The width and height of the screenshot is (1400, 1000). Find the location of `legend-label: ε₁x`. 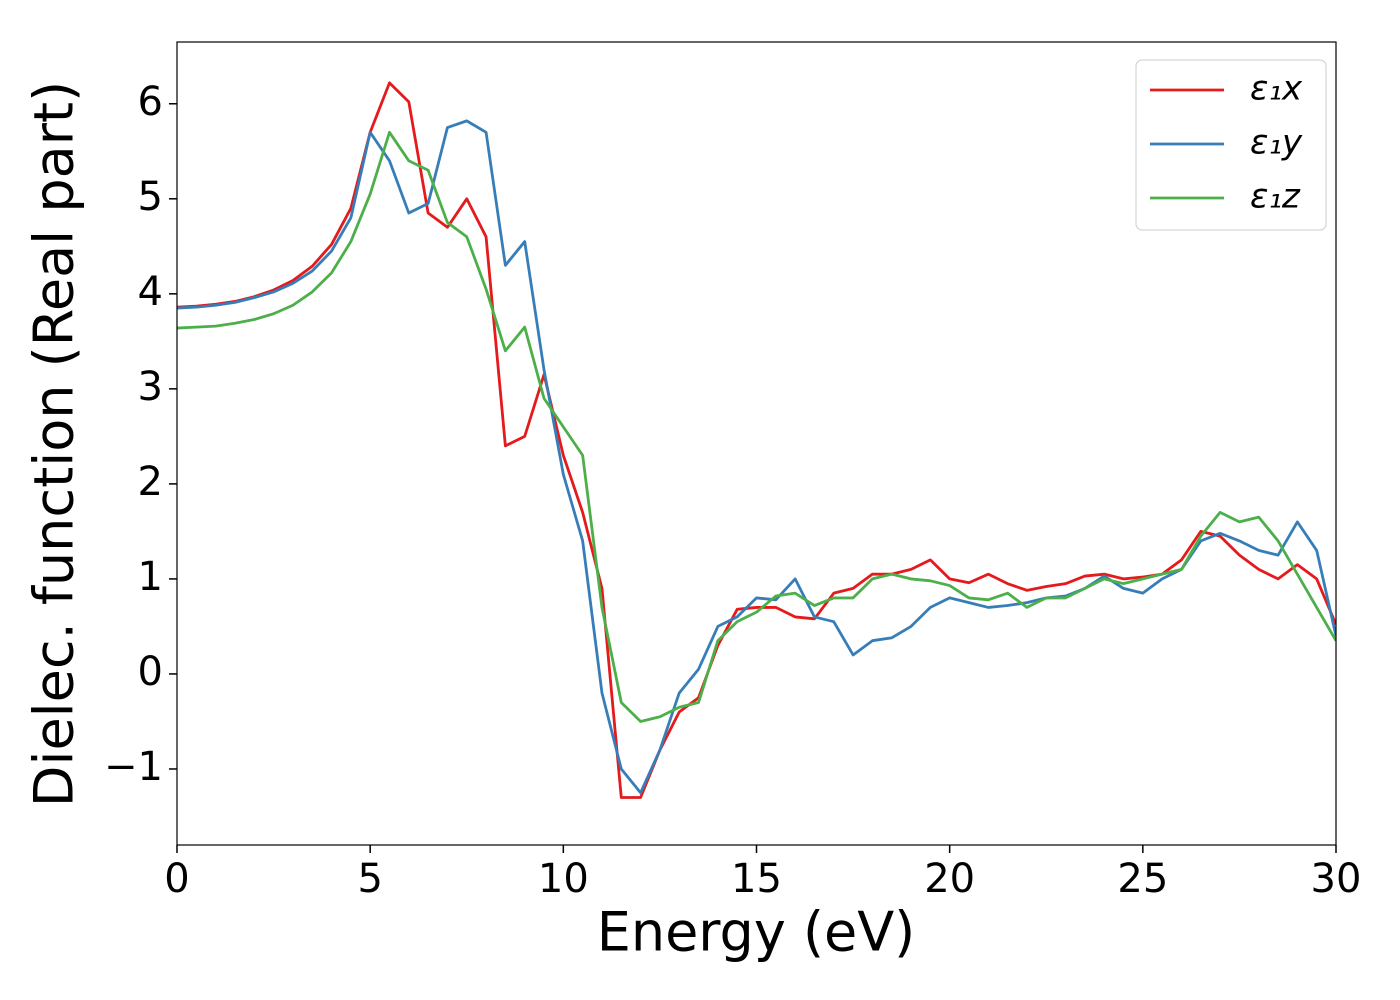

legend-label: ε₁x is located at coordinates (1276, 89).